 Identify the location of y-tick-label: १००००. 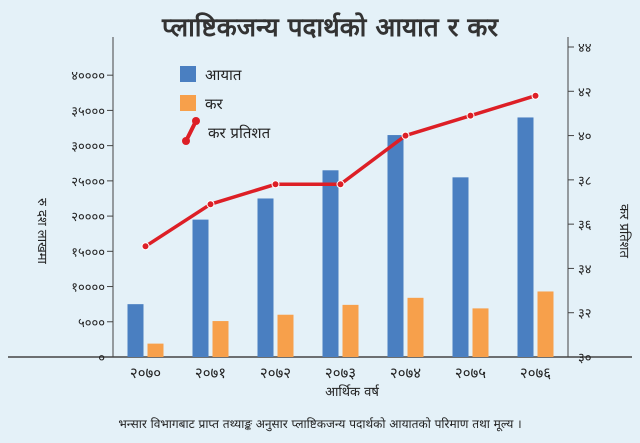
(88, 288).